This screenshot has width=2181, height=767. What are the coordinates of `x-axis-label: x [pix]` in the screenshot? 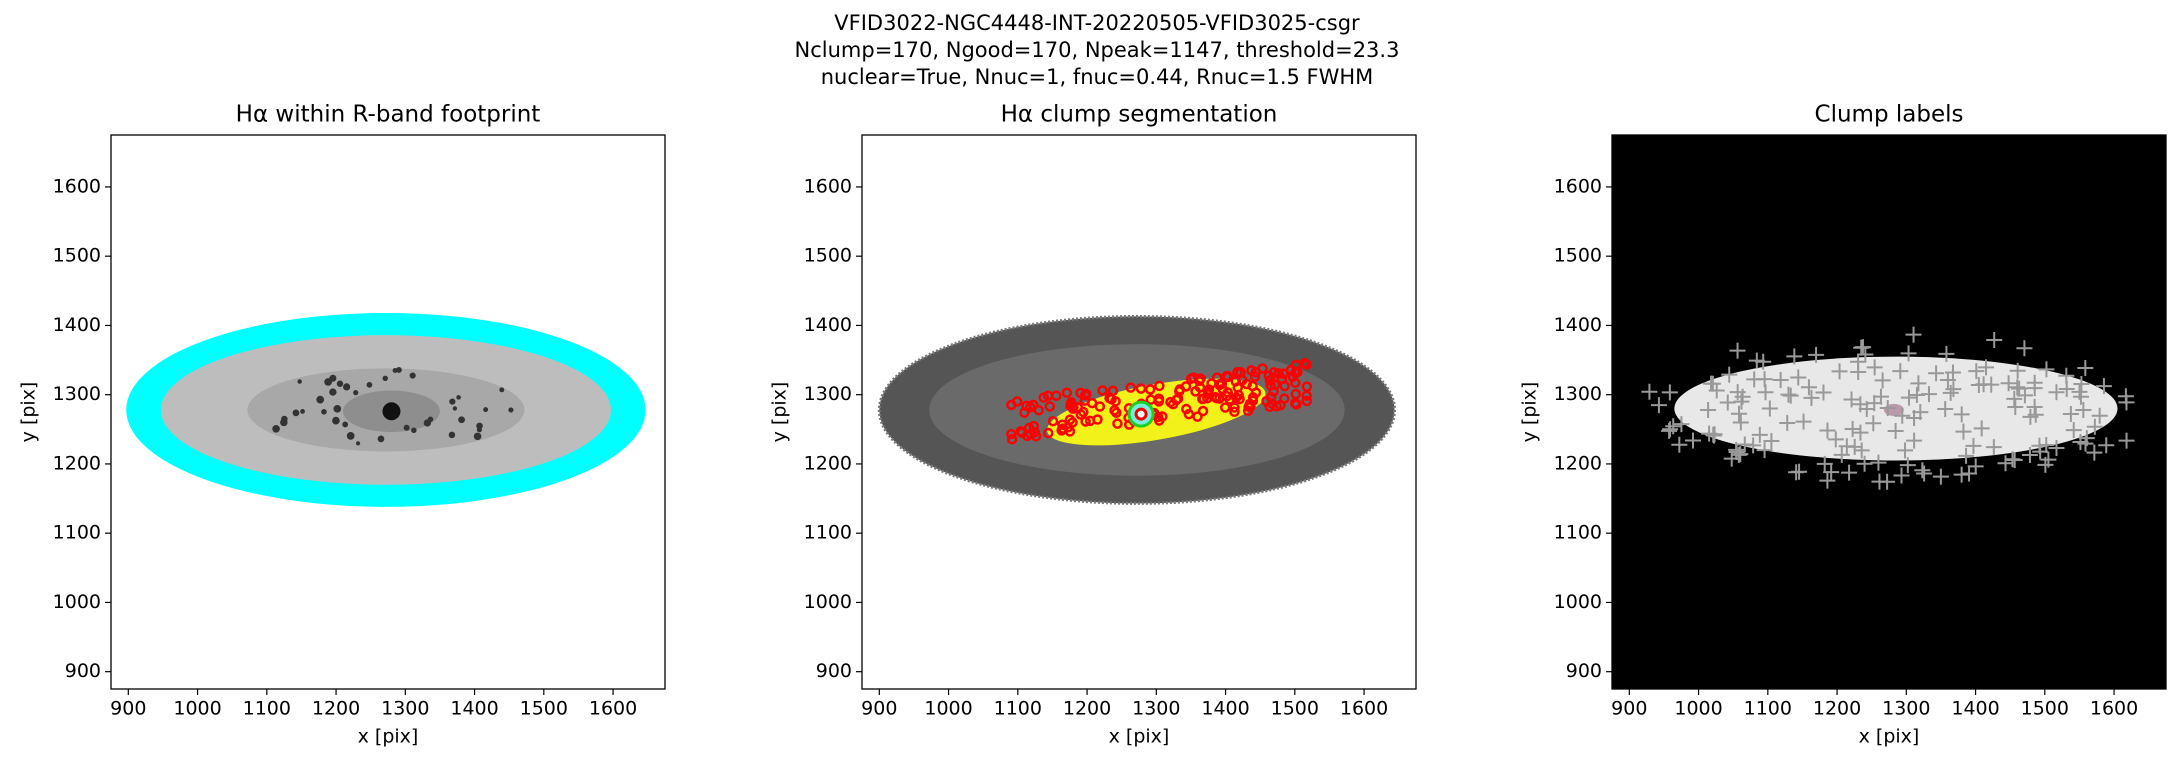 It's located at (388, 737).